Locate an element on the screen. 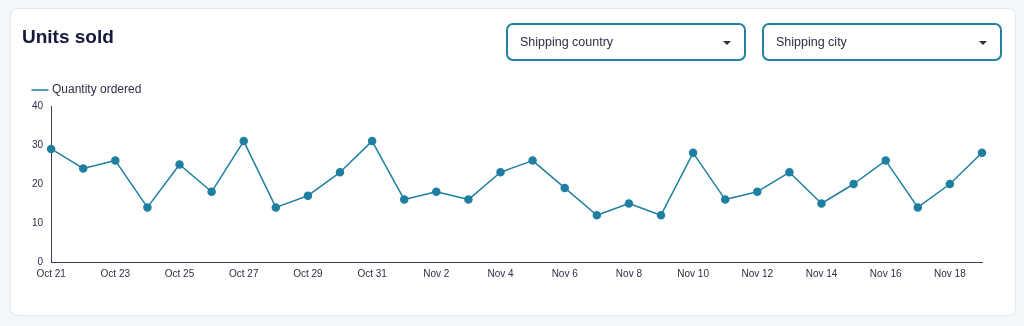  y-tick-label: 20 is located at coordinates (38, 183).